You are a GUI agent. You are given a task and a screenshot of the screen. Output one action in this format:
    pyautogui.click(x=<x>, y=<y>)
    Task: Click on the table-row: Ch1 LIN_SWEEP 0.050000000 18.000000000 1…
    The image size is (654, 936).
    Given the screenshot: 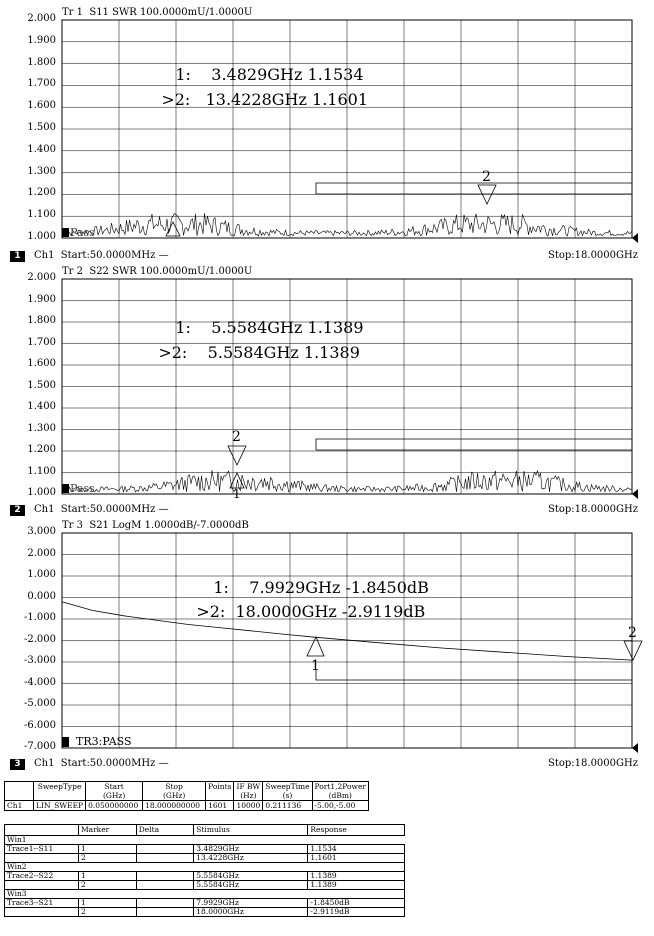 What is the action you would take?
    pyautogui.click(x=187, y=805)
    